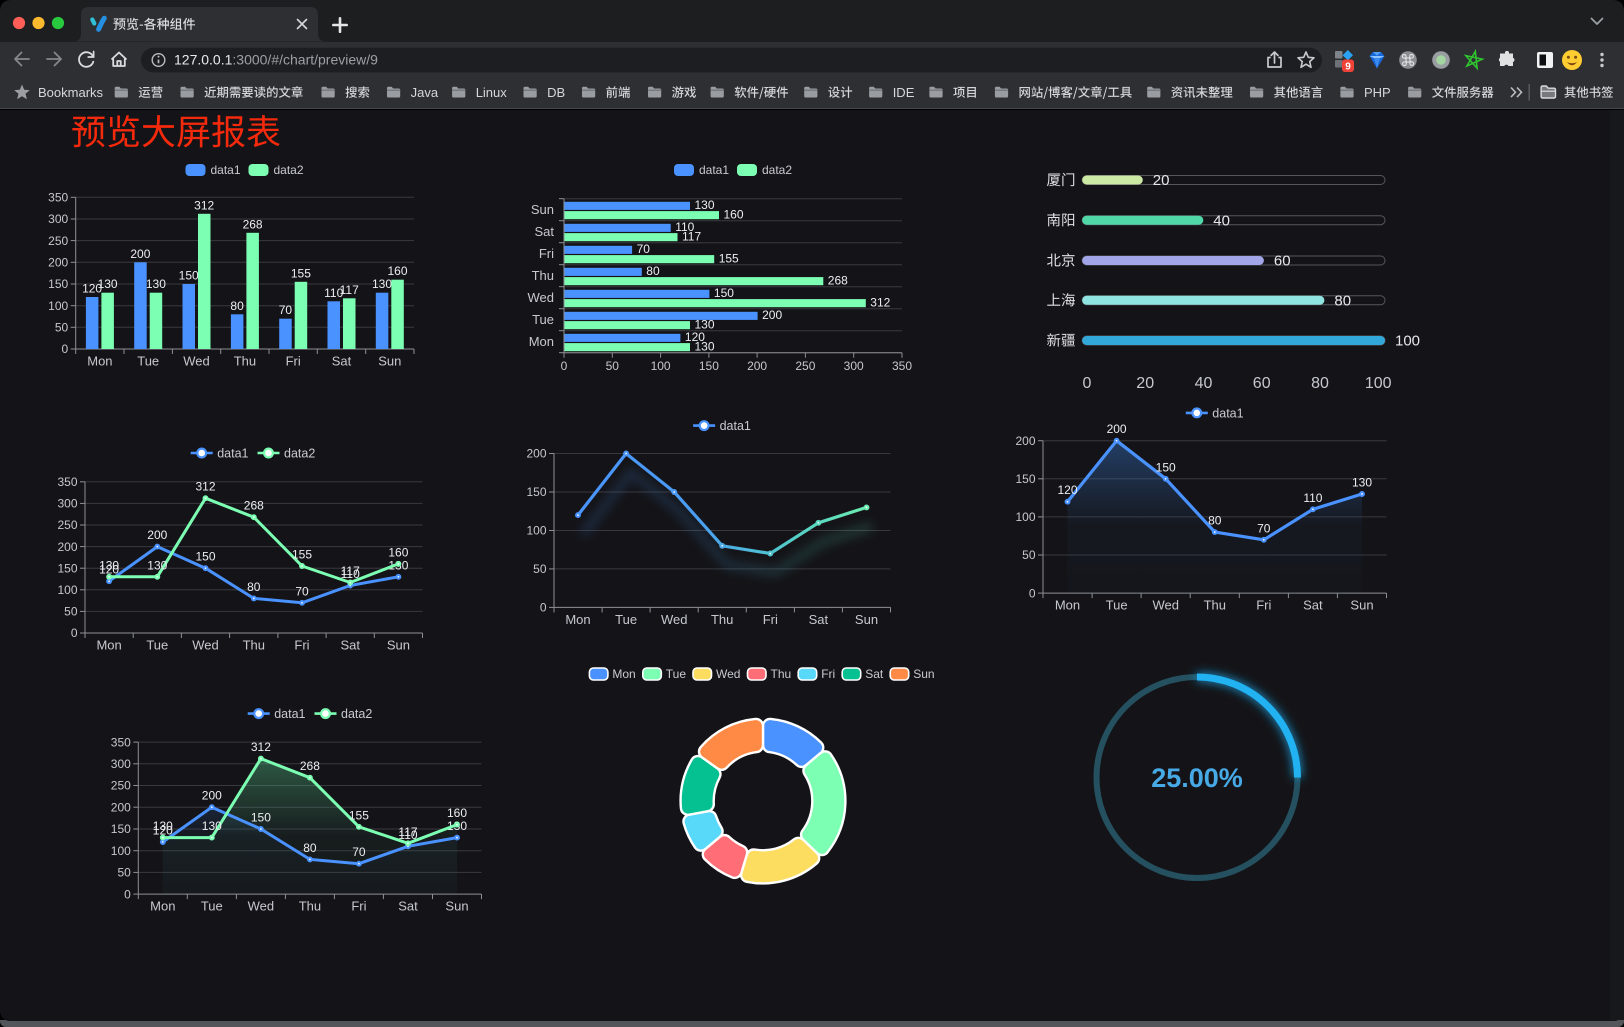 The width and height of the screenshot is (1624, 1027). What do you see at coordinates (556, 92) in the screenshot?
I see `svg-text: DB` at bounding box center [556, 92].